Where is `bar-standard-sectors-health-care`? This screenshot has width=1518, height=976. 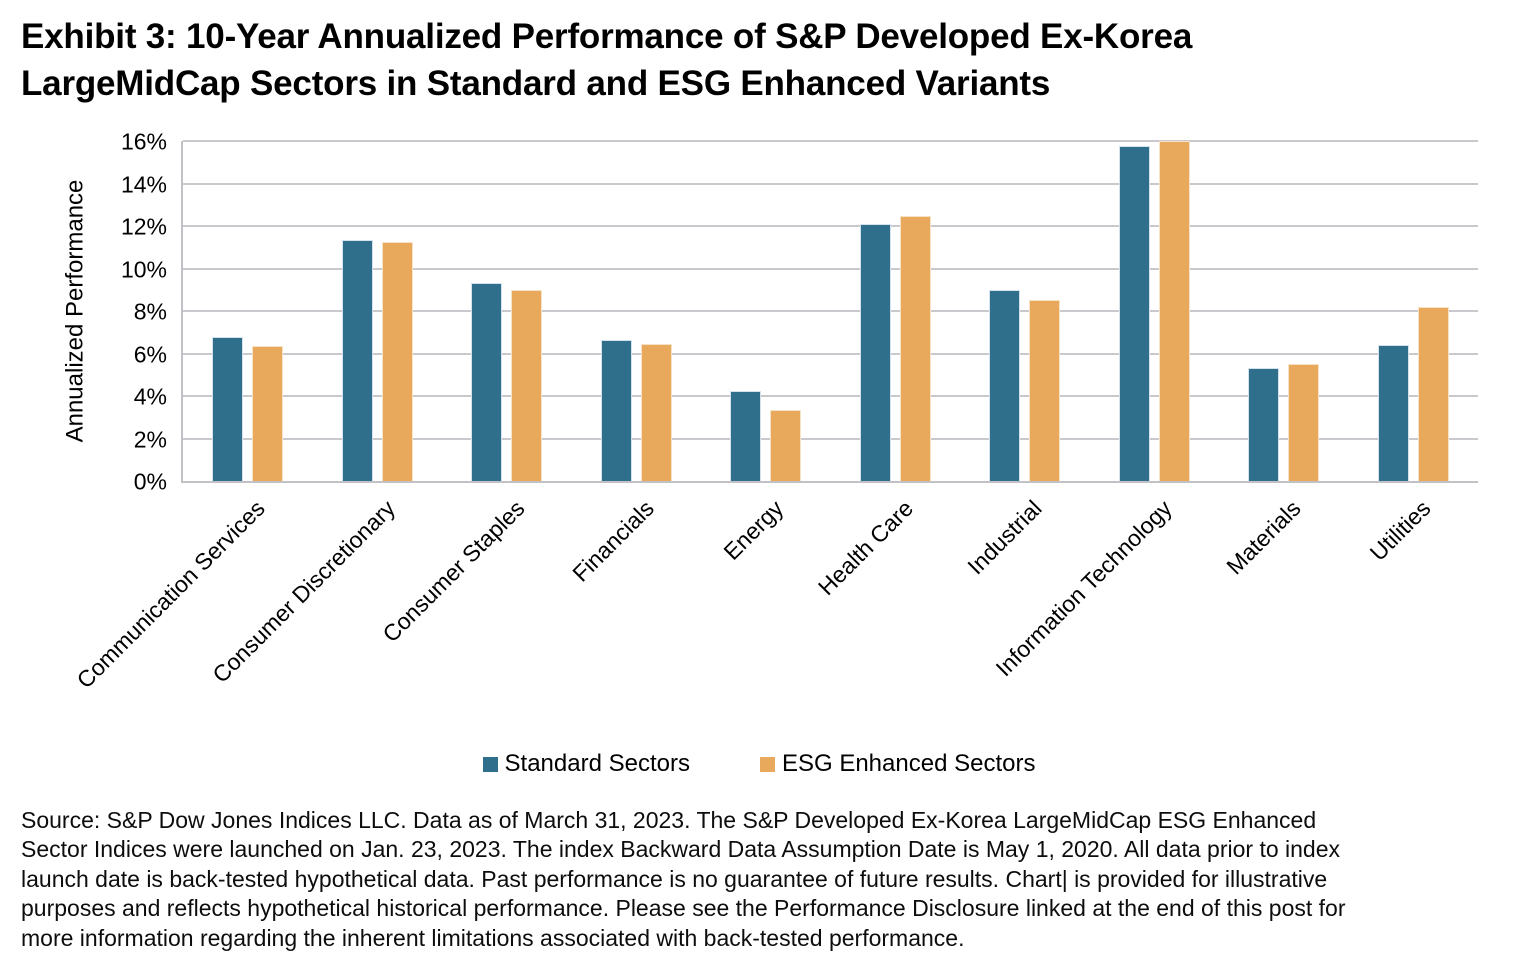 bar-standard-sectors-health-care is located at coordinates (875, 352).